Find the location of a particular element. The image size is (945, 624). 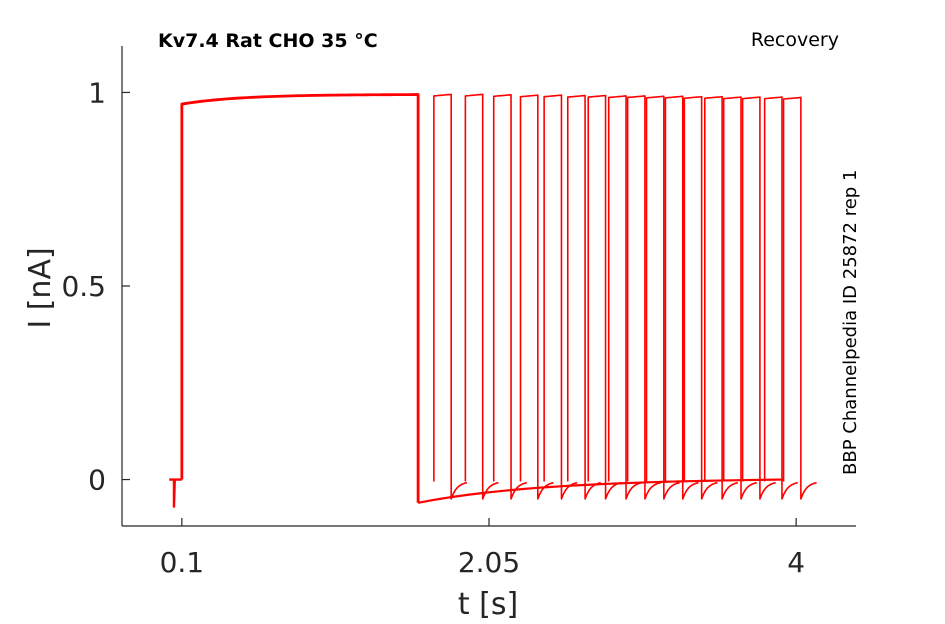

holding-trace is located at coordinates (175, 493).